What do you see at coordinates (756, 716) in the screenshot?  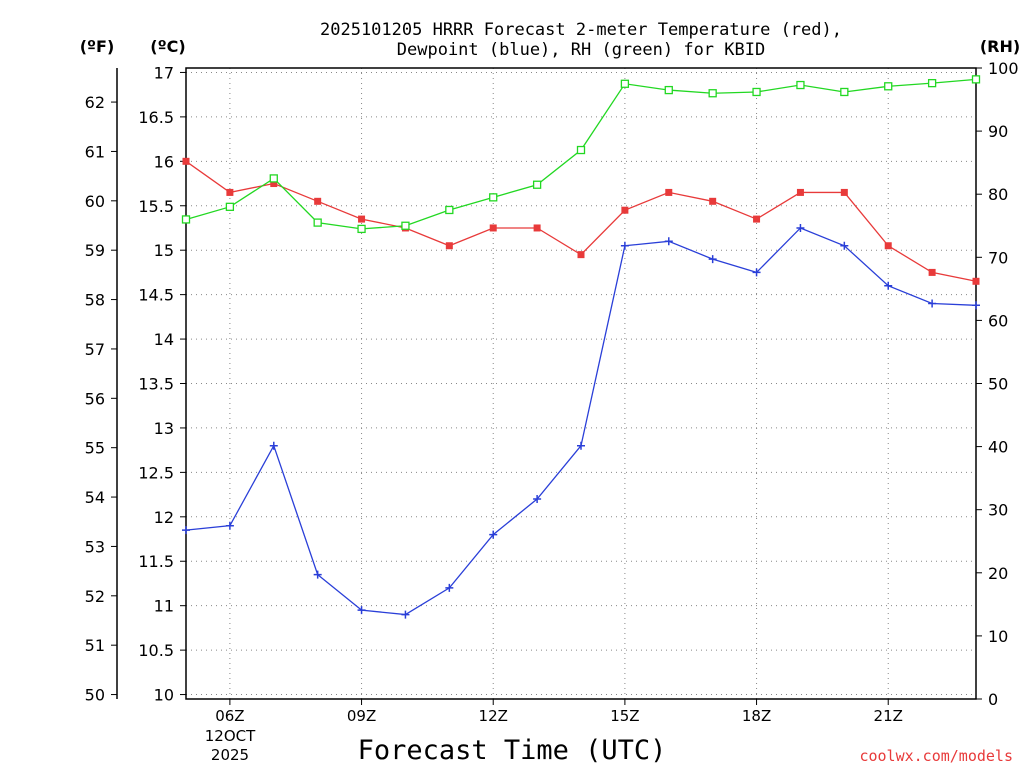 I see `x-tick-label: 18Z` at bounding box center [756, 716].